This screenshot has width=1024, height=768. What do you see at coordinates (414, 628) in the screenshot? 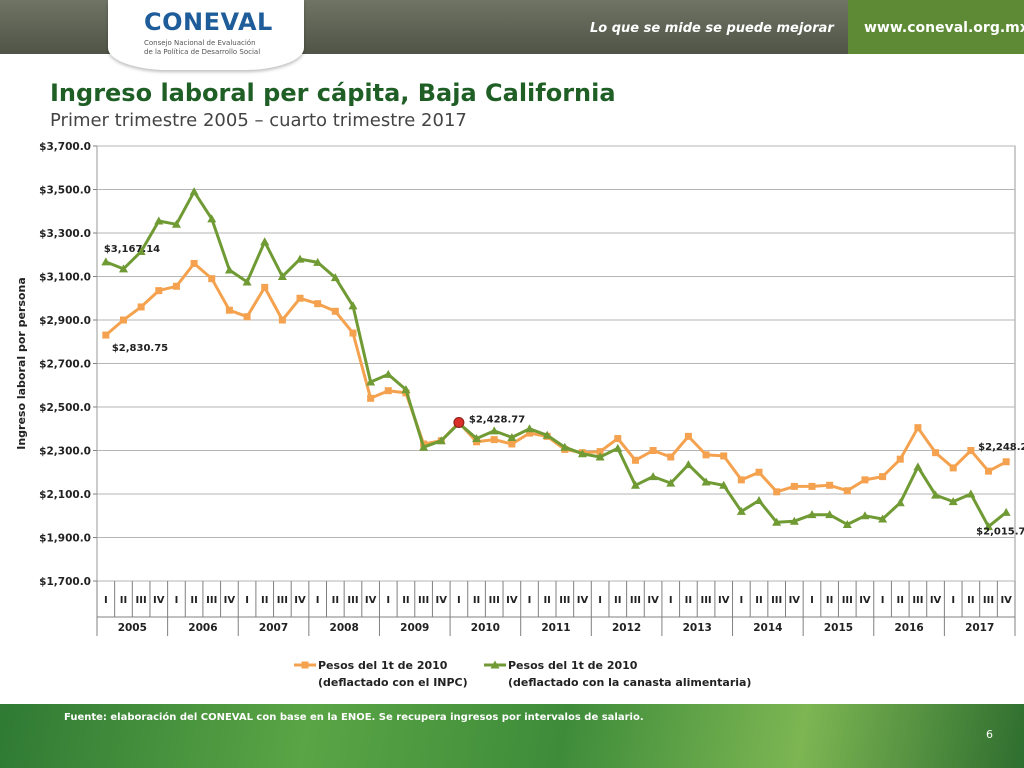
I see `x-year-label: 2009` at bounding box center [414, 628].